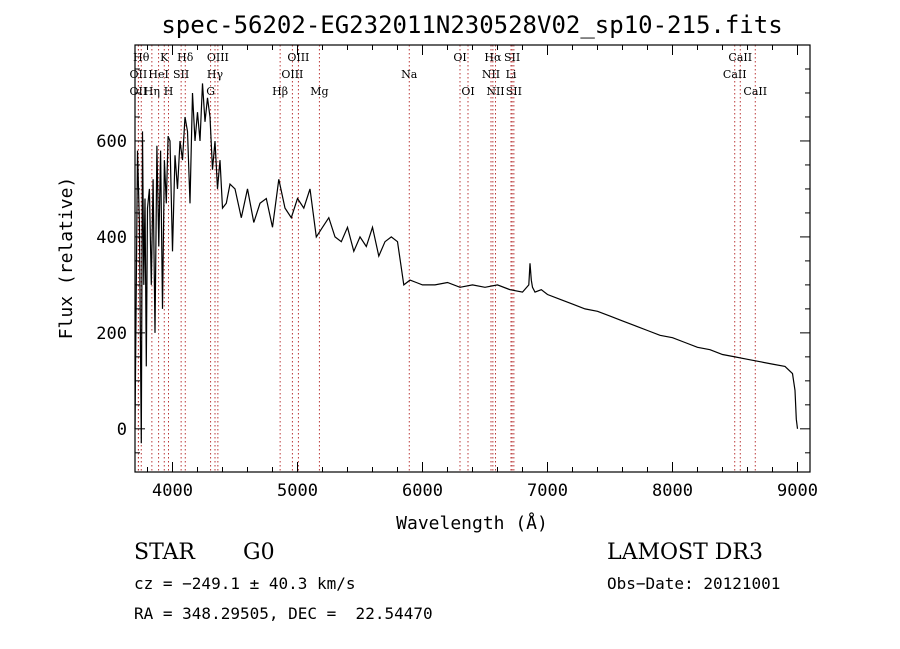 The height and width of the screenshot is (649, 900). I want to click on line-label: Hα, so click(493, 57).